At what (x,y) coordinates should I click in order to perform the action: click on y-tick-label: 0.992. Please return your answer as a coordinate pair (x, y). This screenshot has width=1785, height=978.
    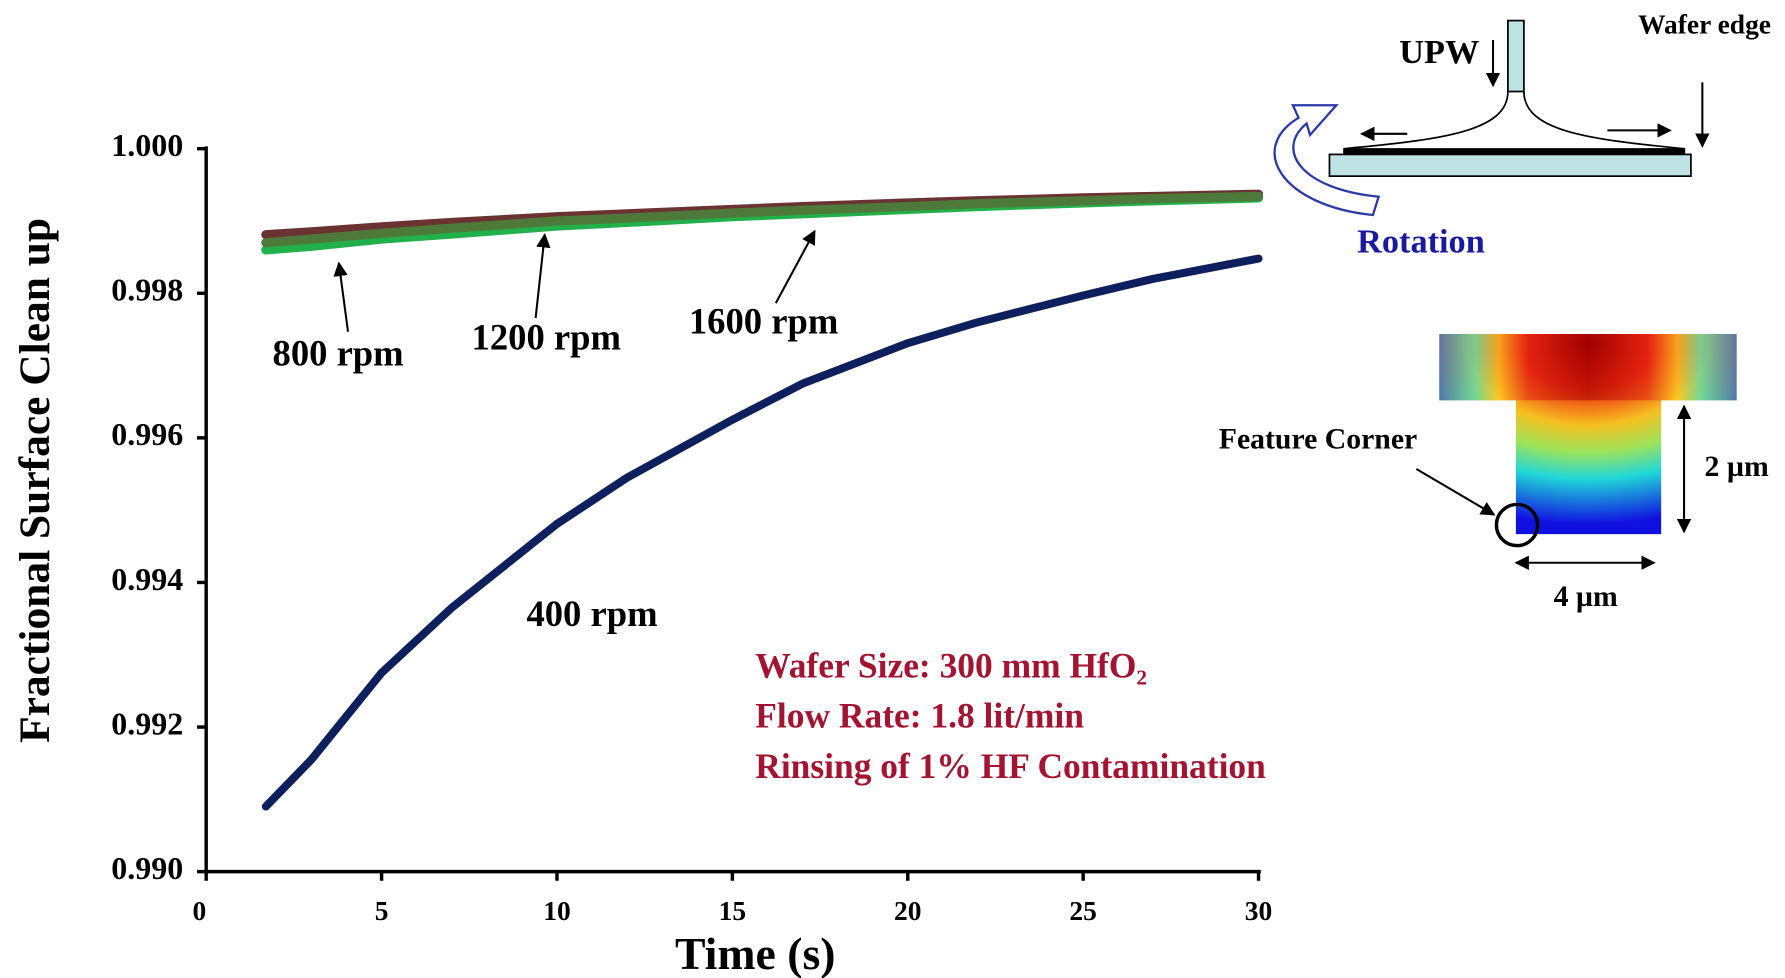
    Looking at the image, I should click on (147, 723).